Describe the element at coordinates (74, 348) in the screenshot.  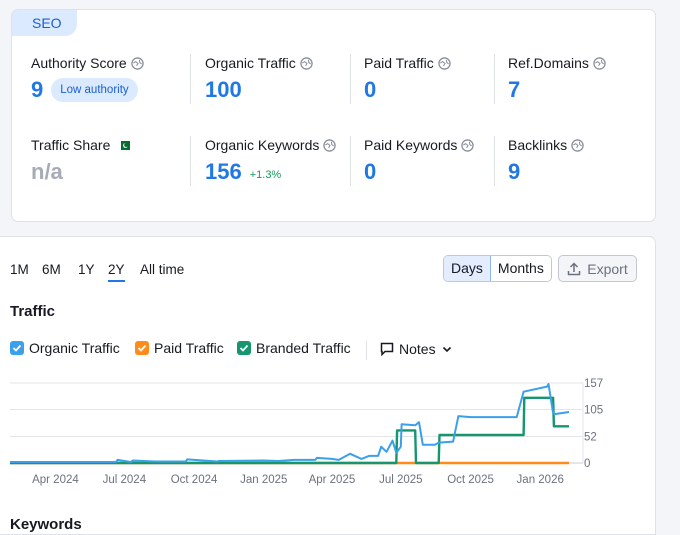
I see `legend-organic-label: Organic Traffic` at that location.